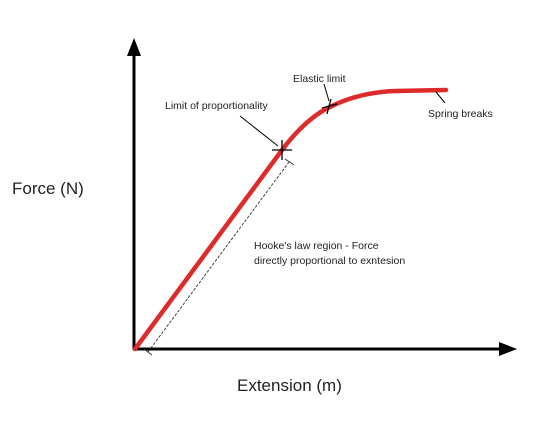 The height and width of the screenshot is (437, 550). Describe the element at coordinates (460, 114) in the screenshot. I see `spring-breaks-label: Spring breaks` at that location.